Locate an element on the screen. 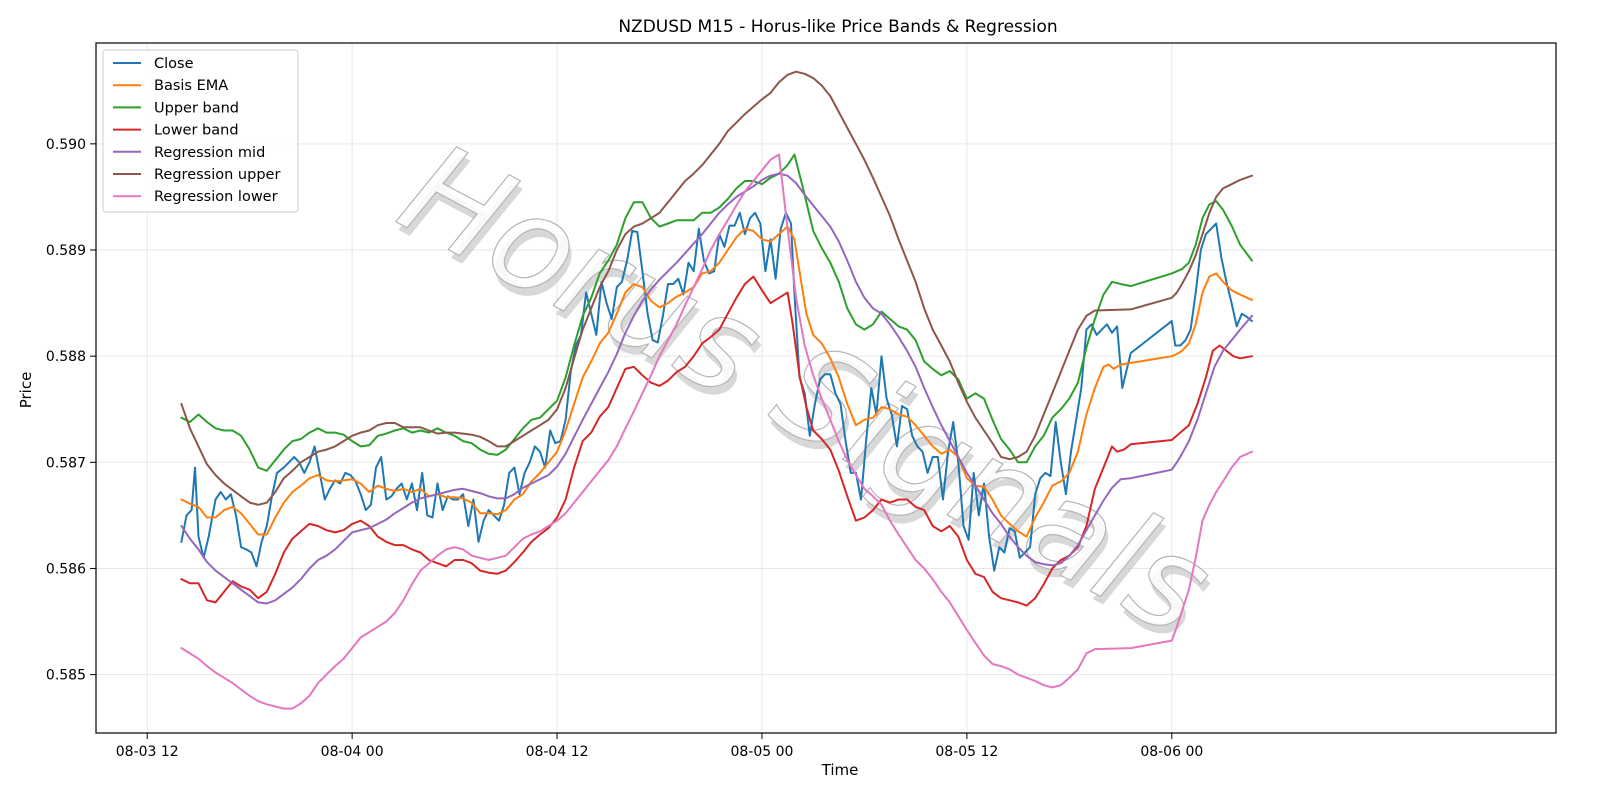 The image size is (1600, 800). x-tick-label: 08-06 00 is located at coordinates (1171, 752).